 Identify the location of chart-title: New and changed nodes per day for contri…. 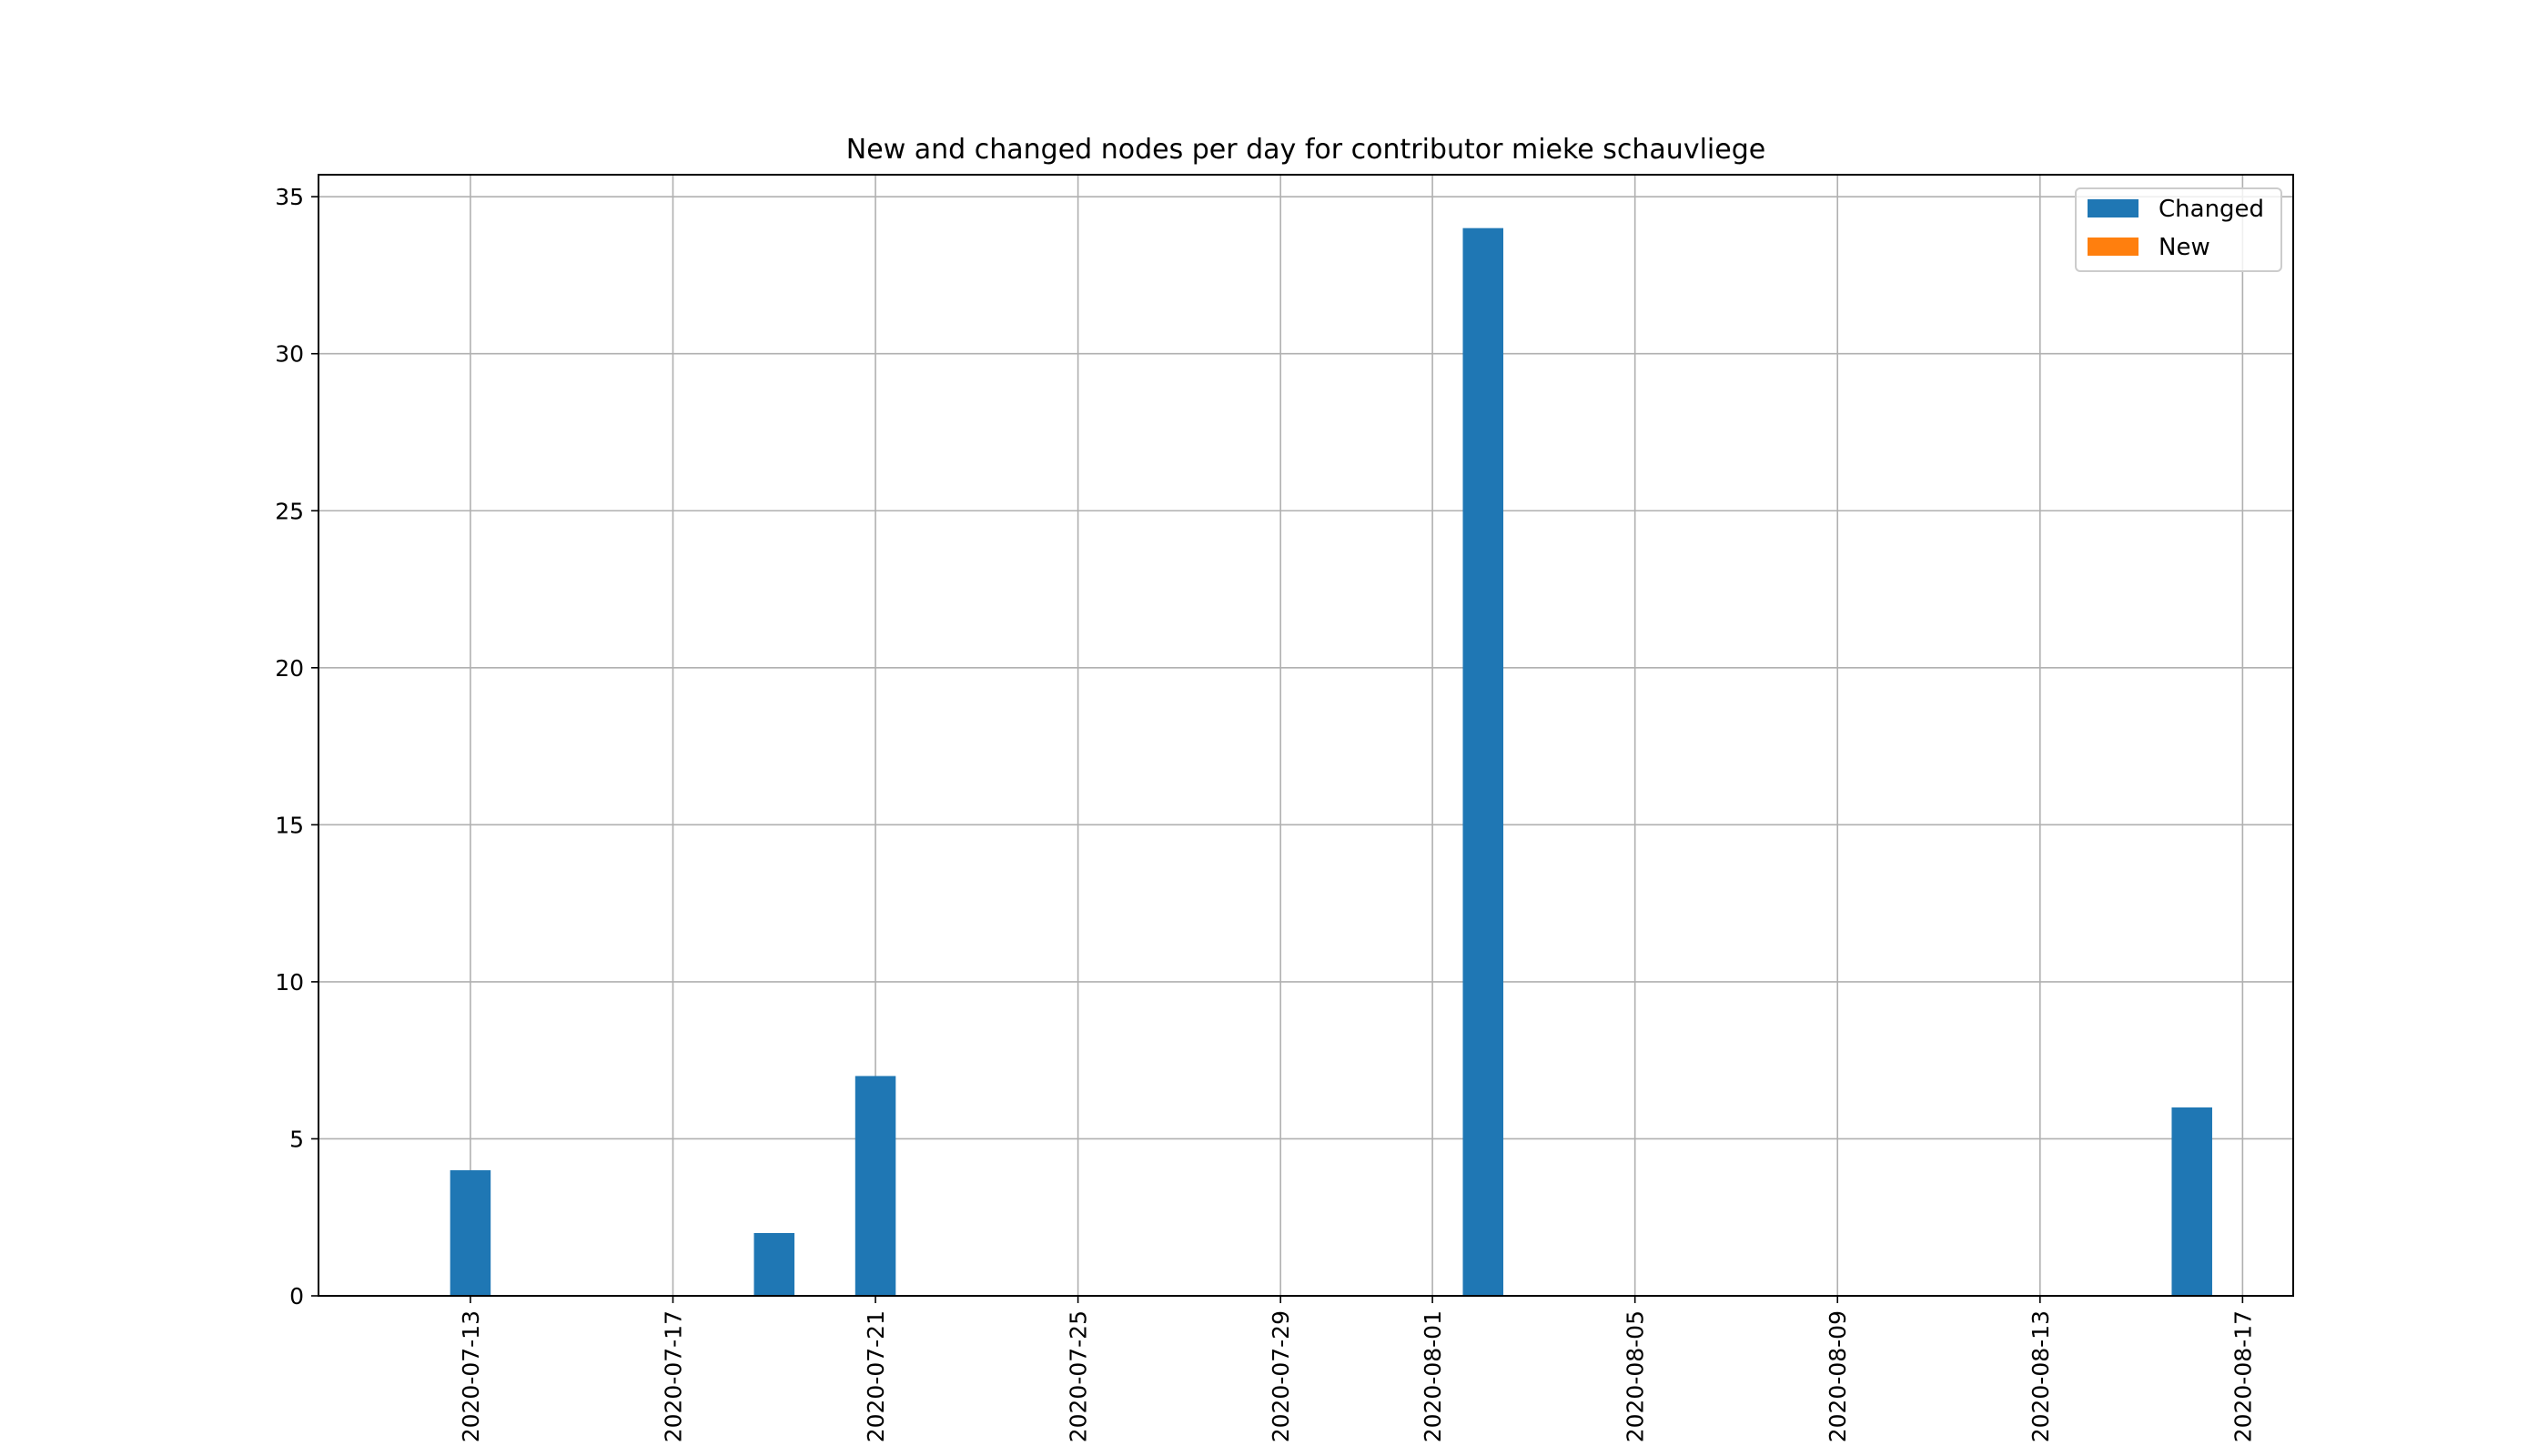
(1306, 150).